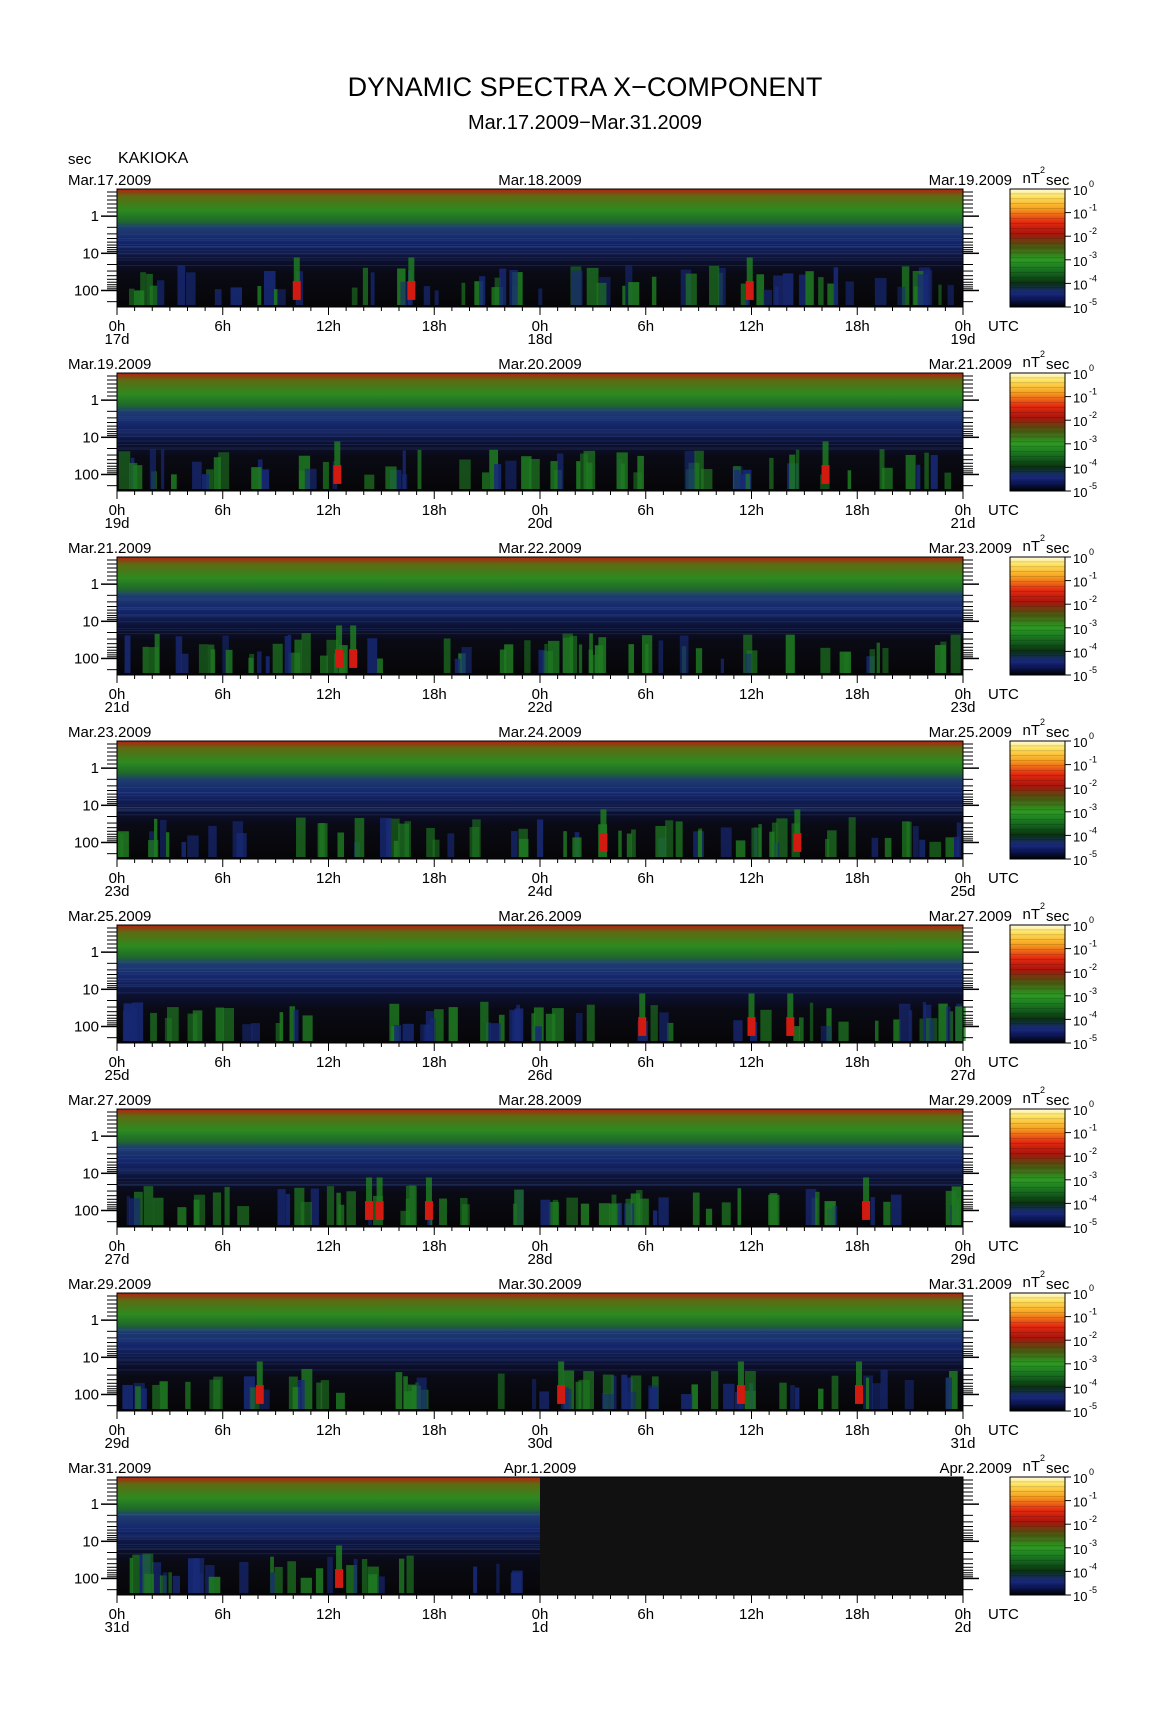  What do you see at coordinates (1037, 248) in the screenshot?
I see `colorbar` at bounding box center [1037, 248].